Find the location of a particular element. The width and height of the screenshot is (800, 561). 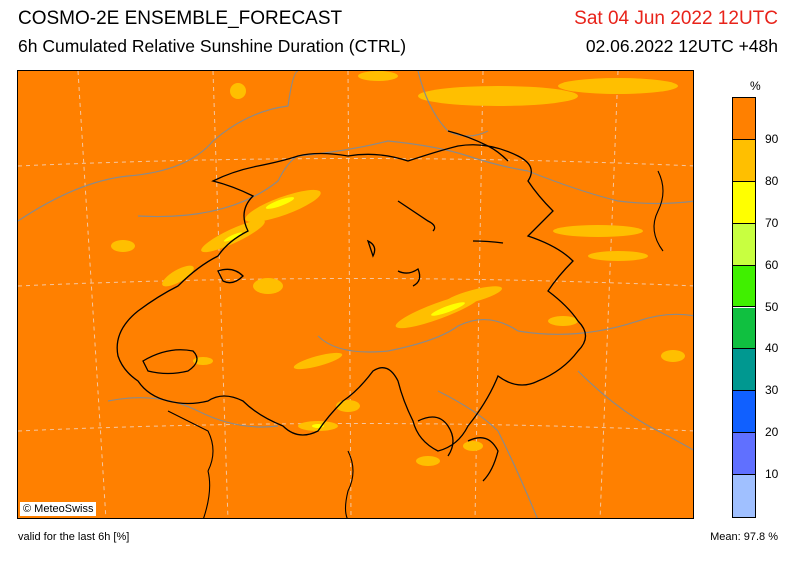

run-info: 02.06.2022 12UTC +48h is located at coordinates (681, 46).